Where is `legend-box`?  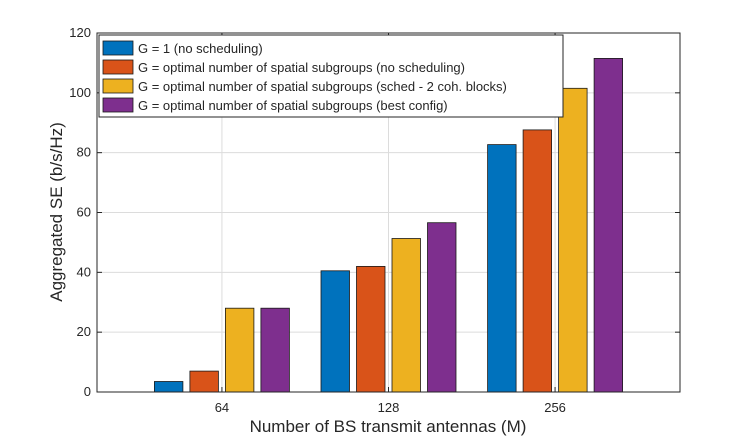 legend-box is located at coordinates (331, 76).